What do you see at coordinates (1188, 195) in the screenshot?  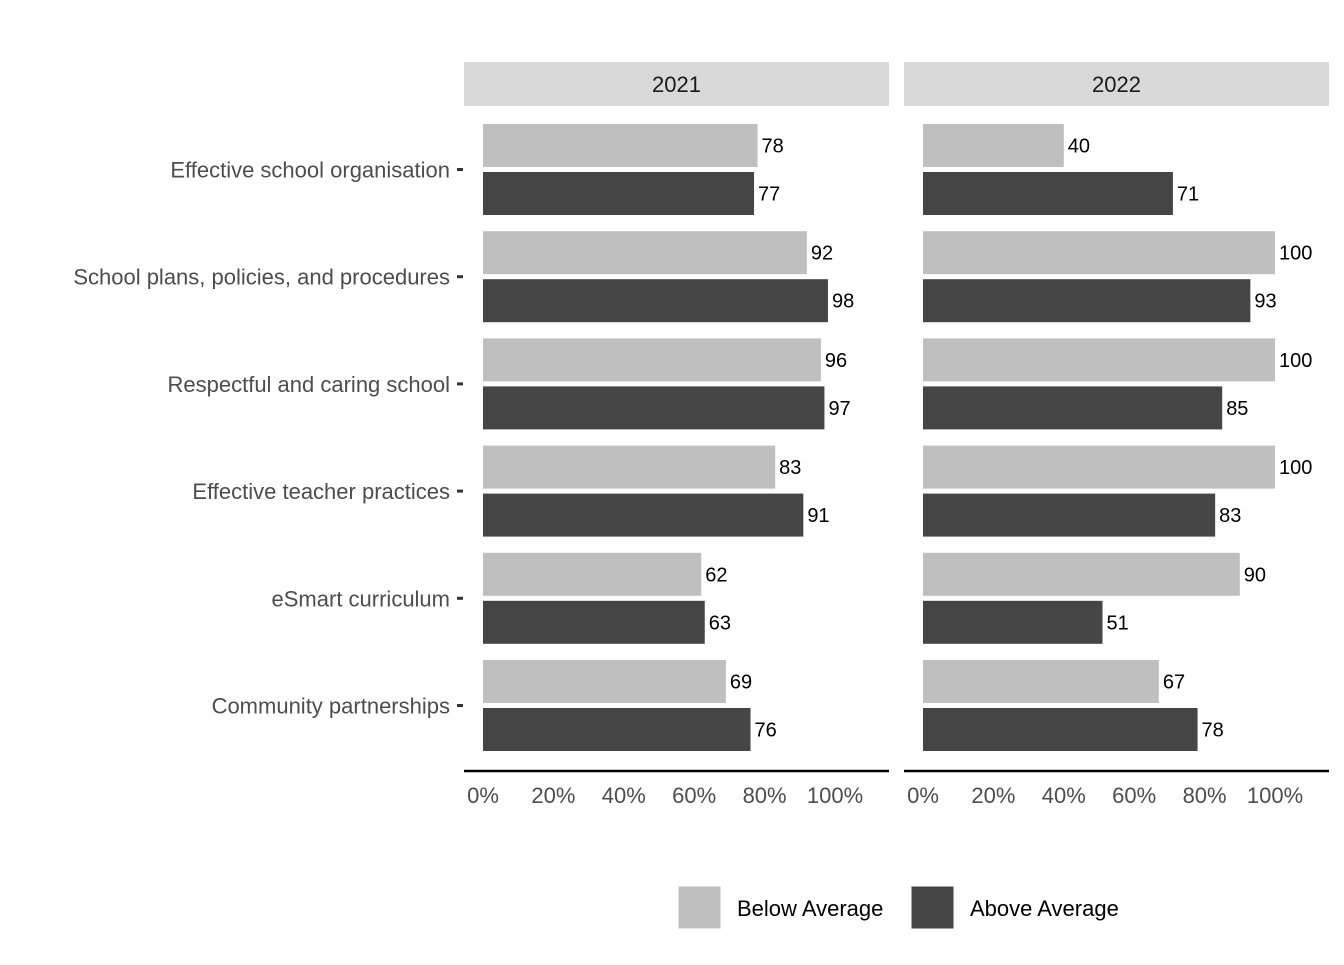 I see `data-label: 71` at bounding box center [1188, 195].